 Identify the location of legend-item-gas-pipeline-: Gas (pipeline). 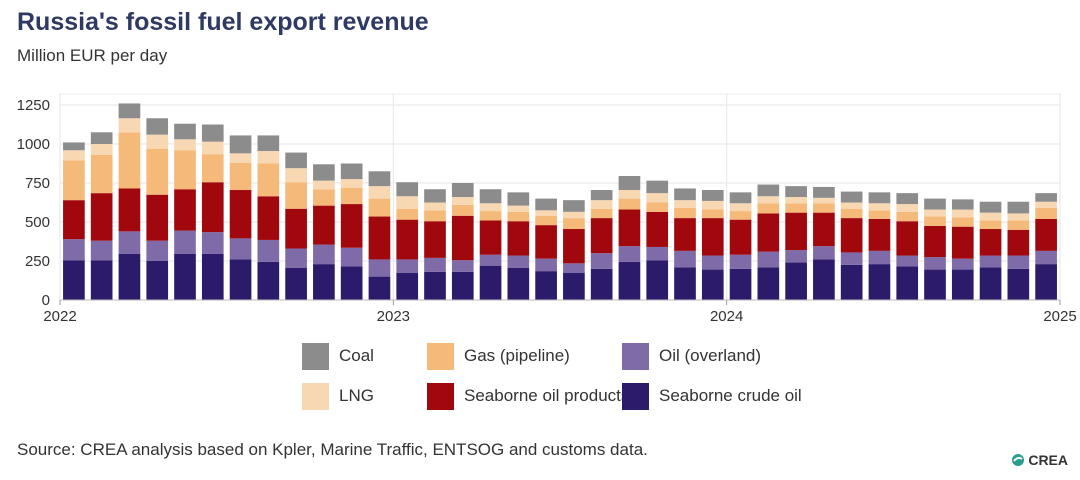
(498, 356).